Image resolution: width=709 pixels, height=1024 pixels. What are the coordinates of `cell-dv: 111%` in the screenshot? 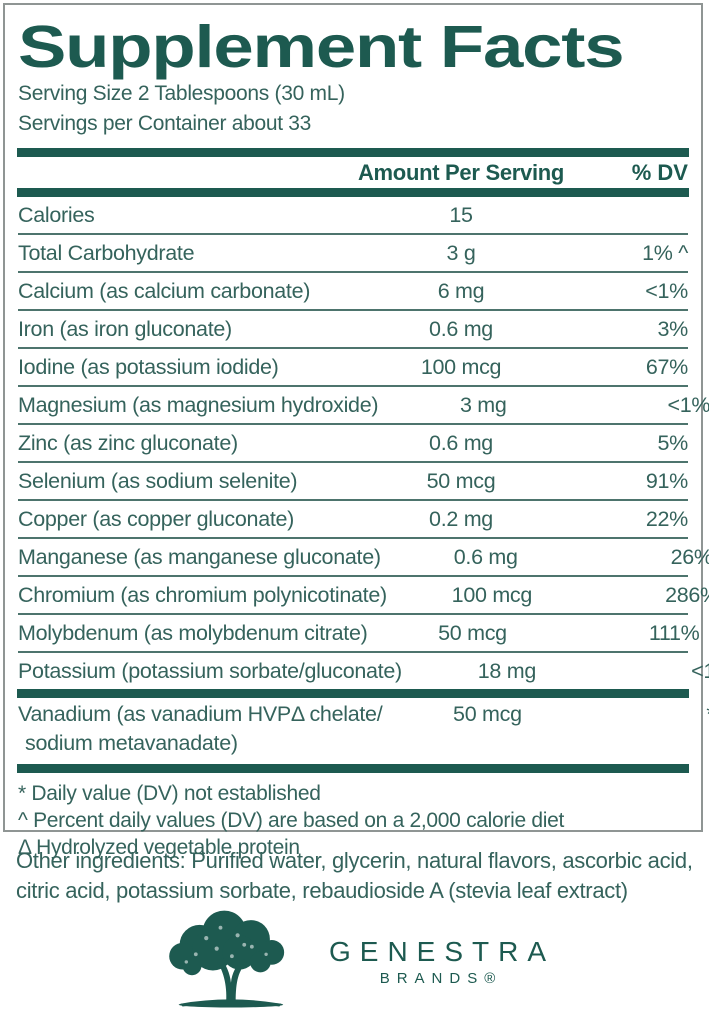 It's located at (674, 632).